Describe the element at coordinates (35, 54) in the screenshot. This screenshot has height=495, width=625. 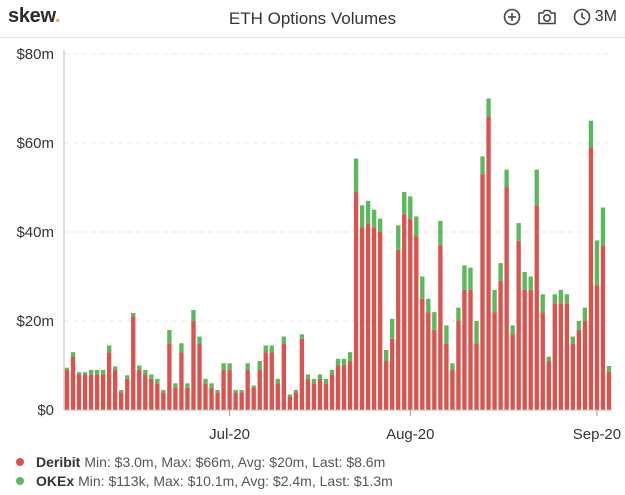
I see `y-tick-label: $80m` at that location.